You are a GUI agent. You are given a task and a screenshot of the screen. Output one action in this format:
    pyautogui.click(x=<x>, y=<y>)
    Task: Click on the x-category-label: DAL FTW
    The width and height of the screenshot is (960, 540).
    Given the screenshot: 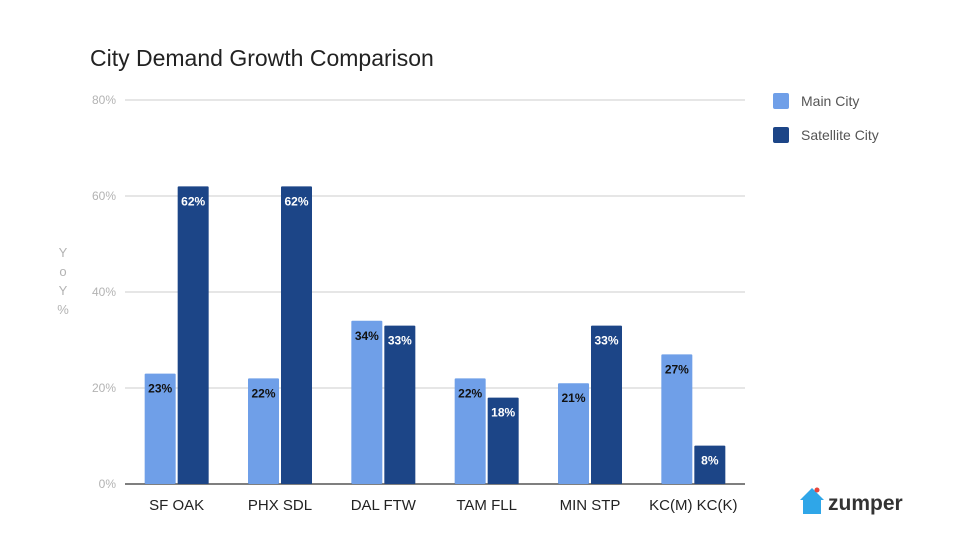 What is the action you would take?
    pyautogui.click(x=384, y=505)
    